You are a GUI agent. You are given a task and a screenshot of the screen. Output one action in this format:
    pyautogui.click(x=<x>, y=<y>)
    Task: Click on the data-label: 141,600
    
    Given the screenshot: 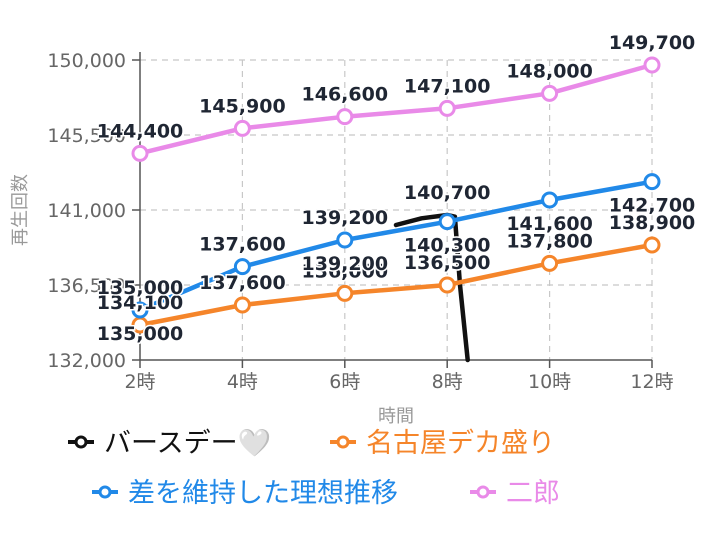 What is the action you would take?
    pyautogui.click(x=549, y=224)
    